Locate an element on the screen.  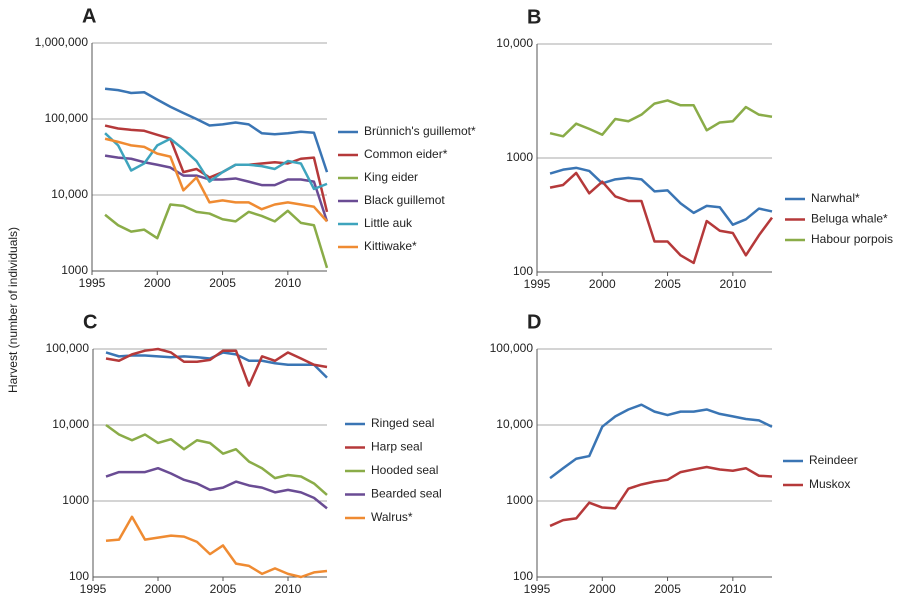
legend-label: Hooded seal is located at coordinates (404, 470).